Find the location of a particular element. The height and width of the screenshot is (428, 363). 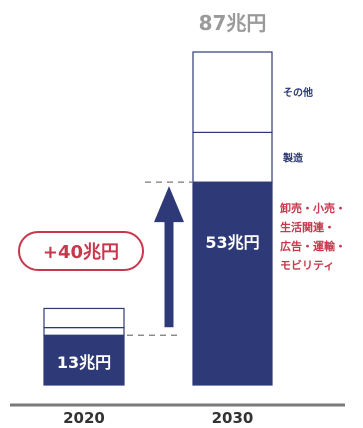

side-label-other: その他 is located at coordinates (298, 92).